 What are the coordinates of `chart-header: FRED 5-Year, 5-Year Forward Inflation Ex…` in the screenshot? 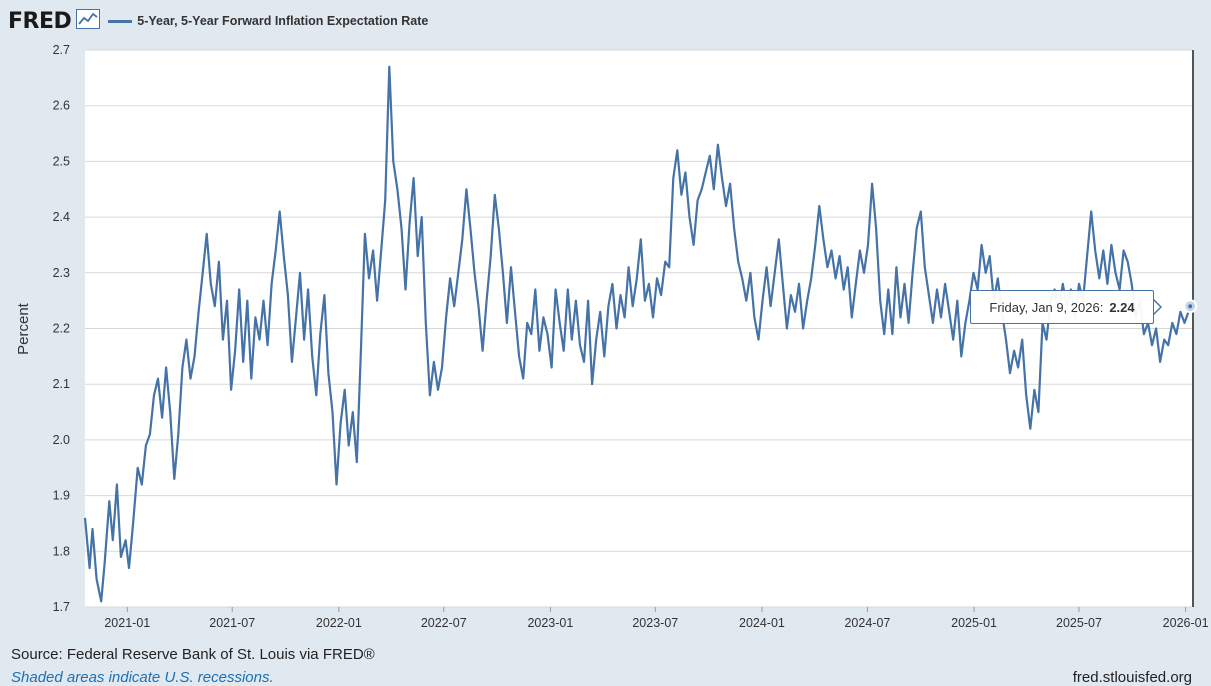 It's located at (218, 21).